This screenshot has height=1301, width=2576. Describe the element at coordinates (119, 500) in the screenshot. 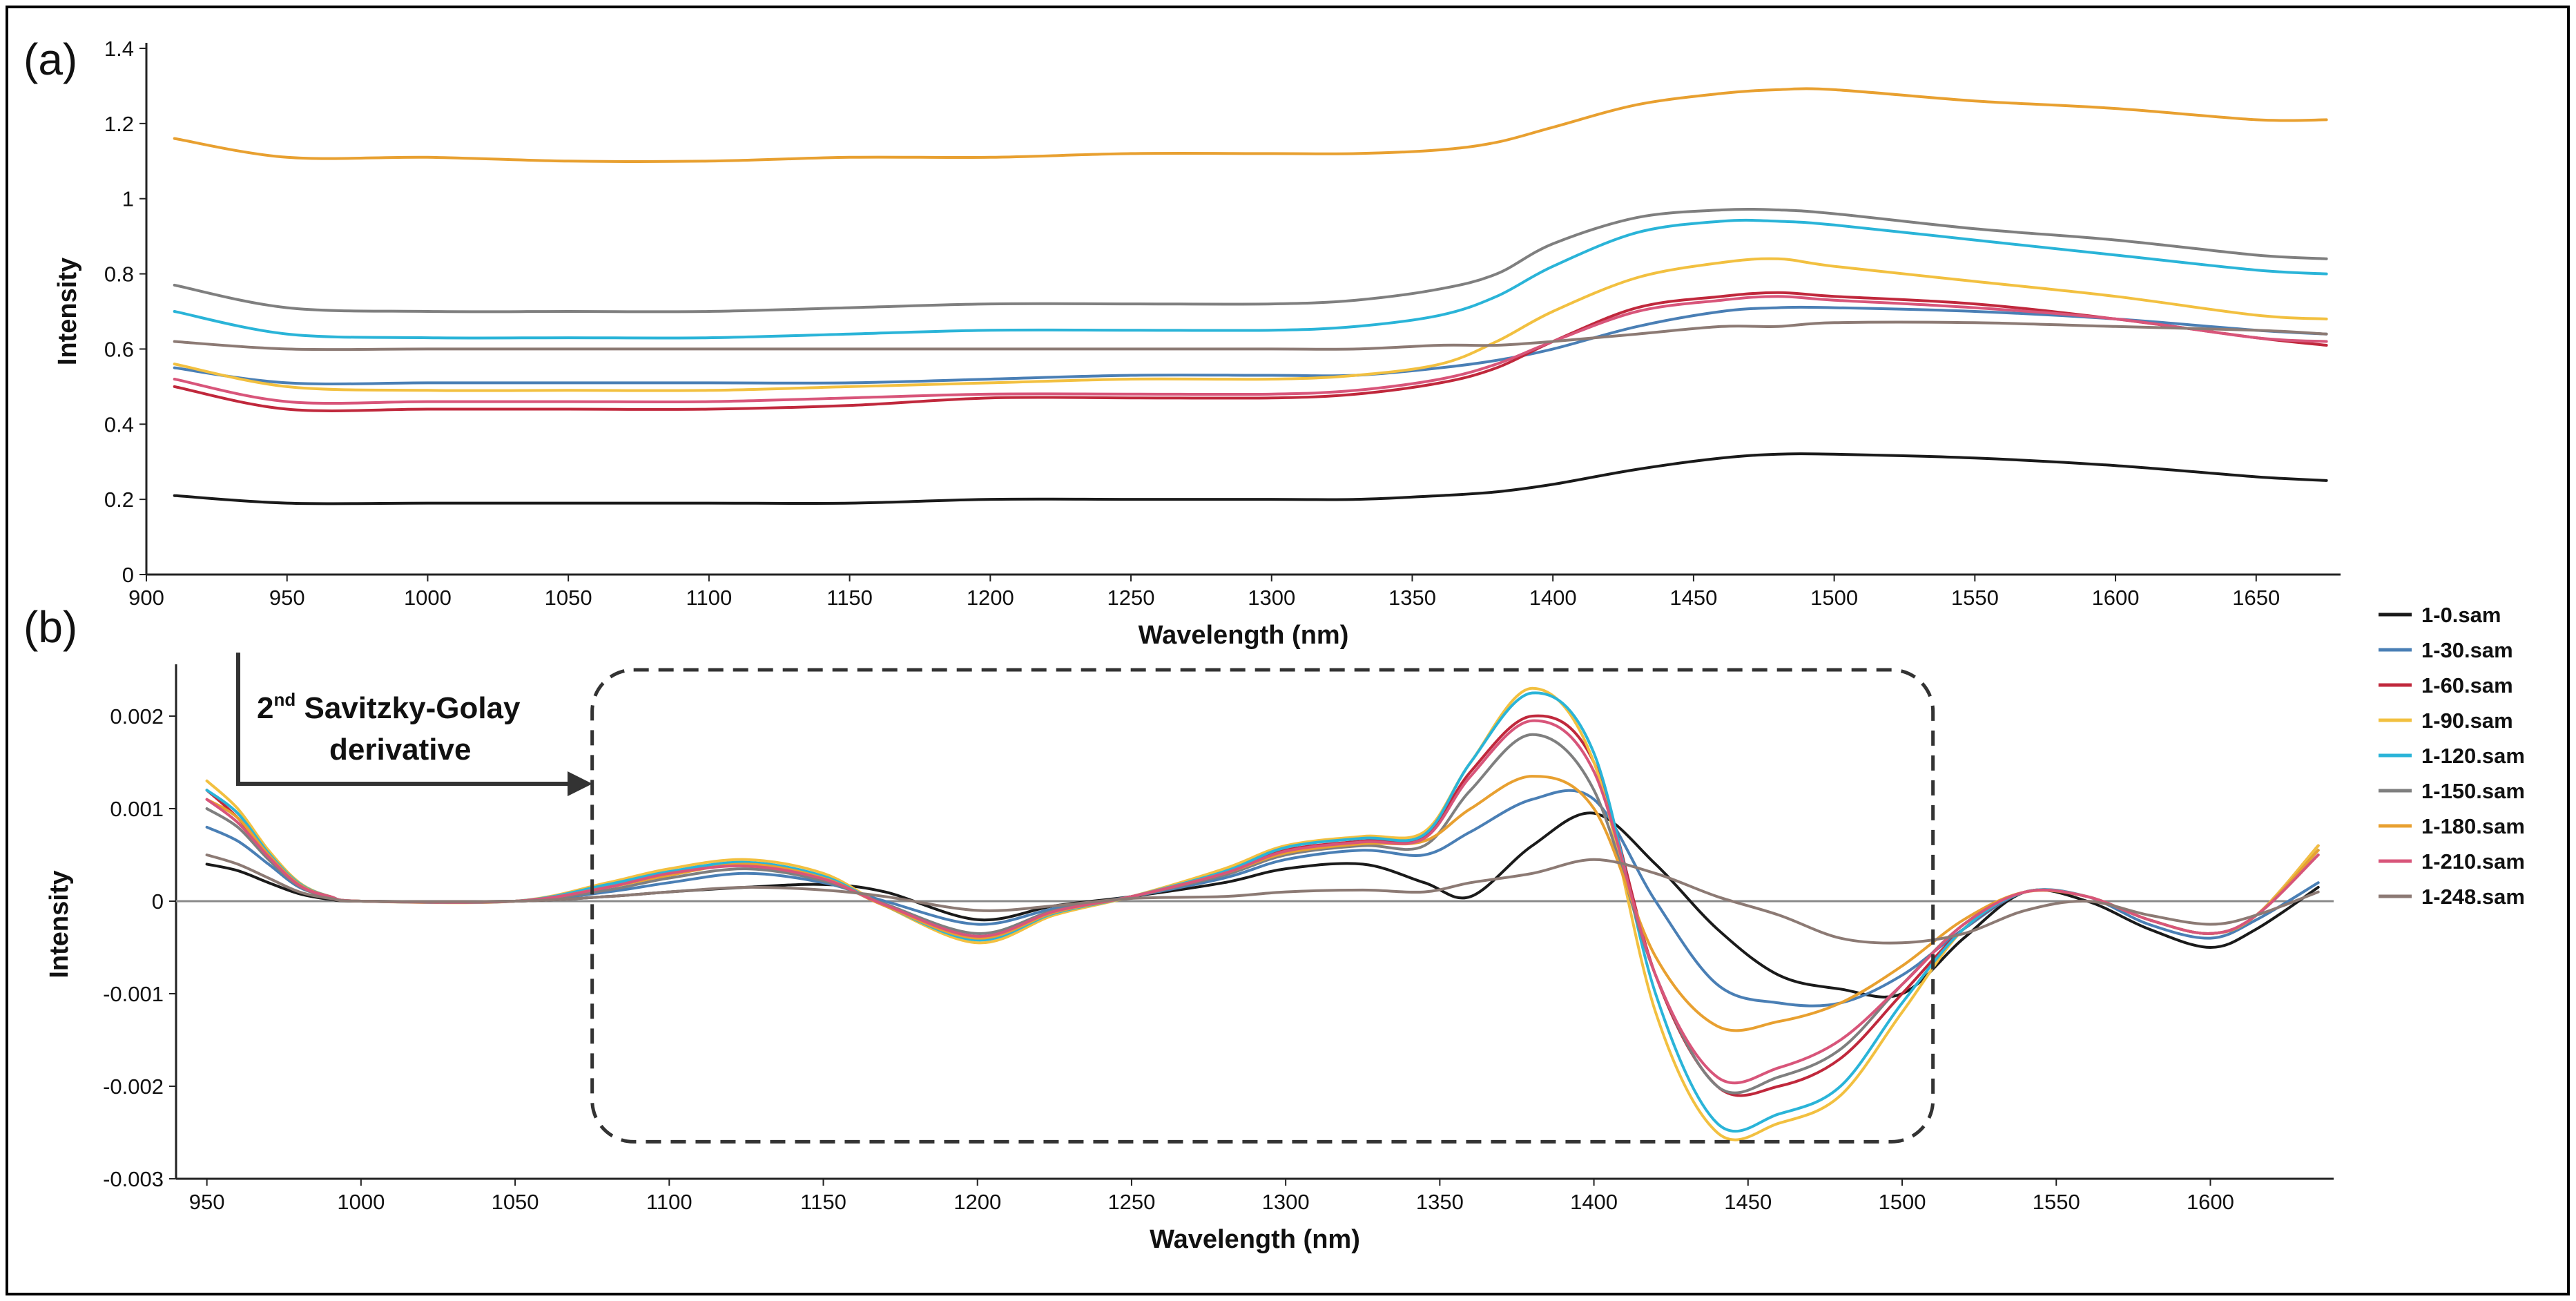

I see `y-tick-label: 0.2` at that location.